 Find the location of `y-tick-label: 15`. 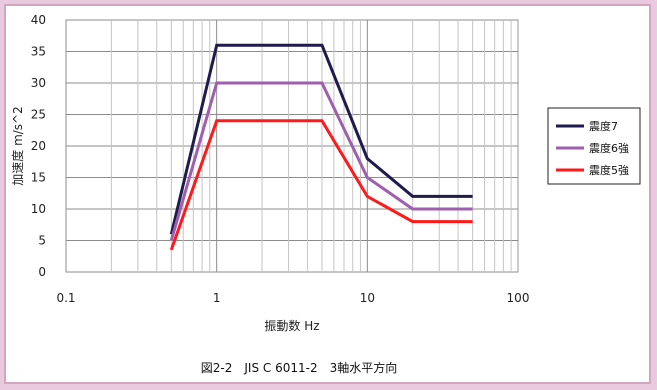

y-tick-label: 15 is located at coordinates (38, 178).